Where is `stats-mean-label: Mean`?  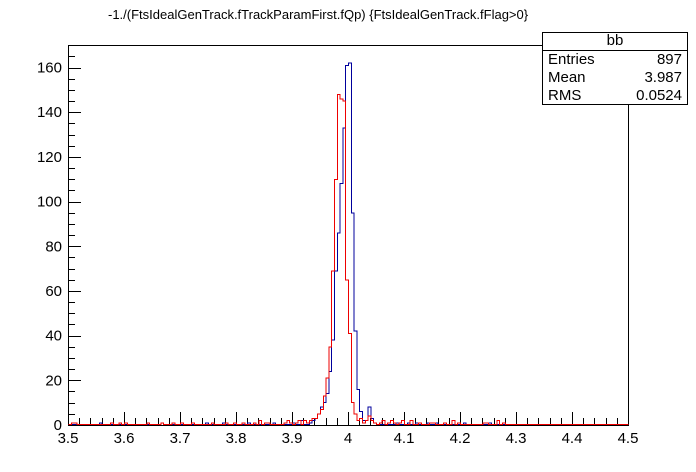
stats-mean-label: Mean is located at coordinates (567, 77).